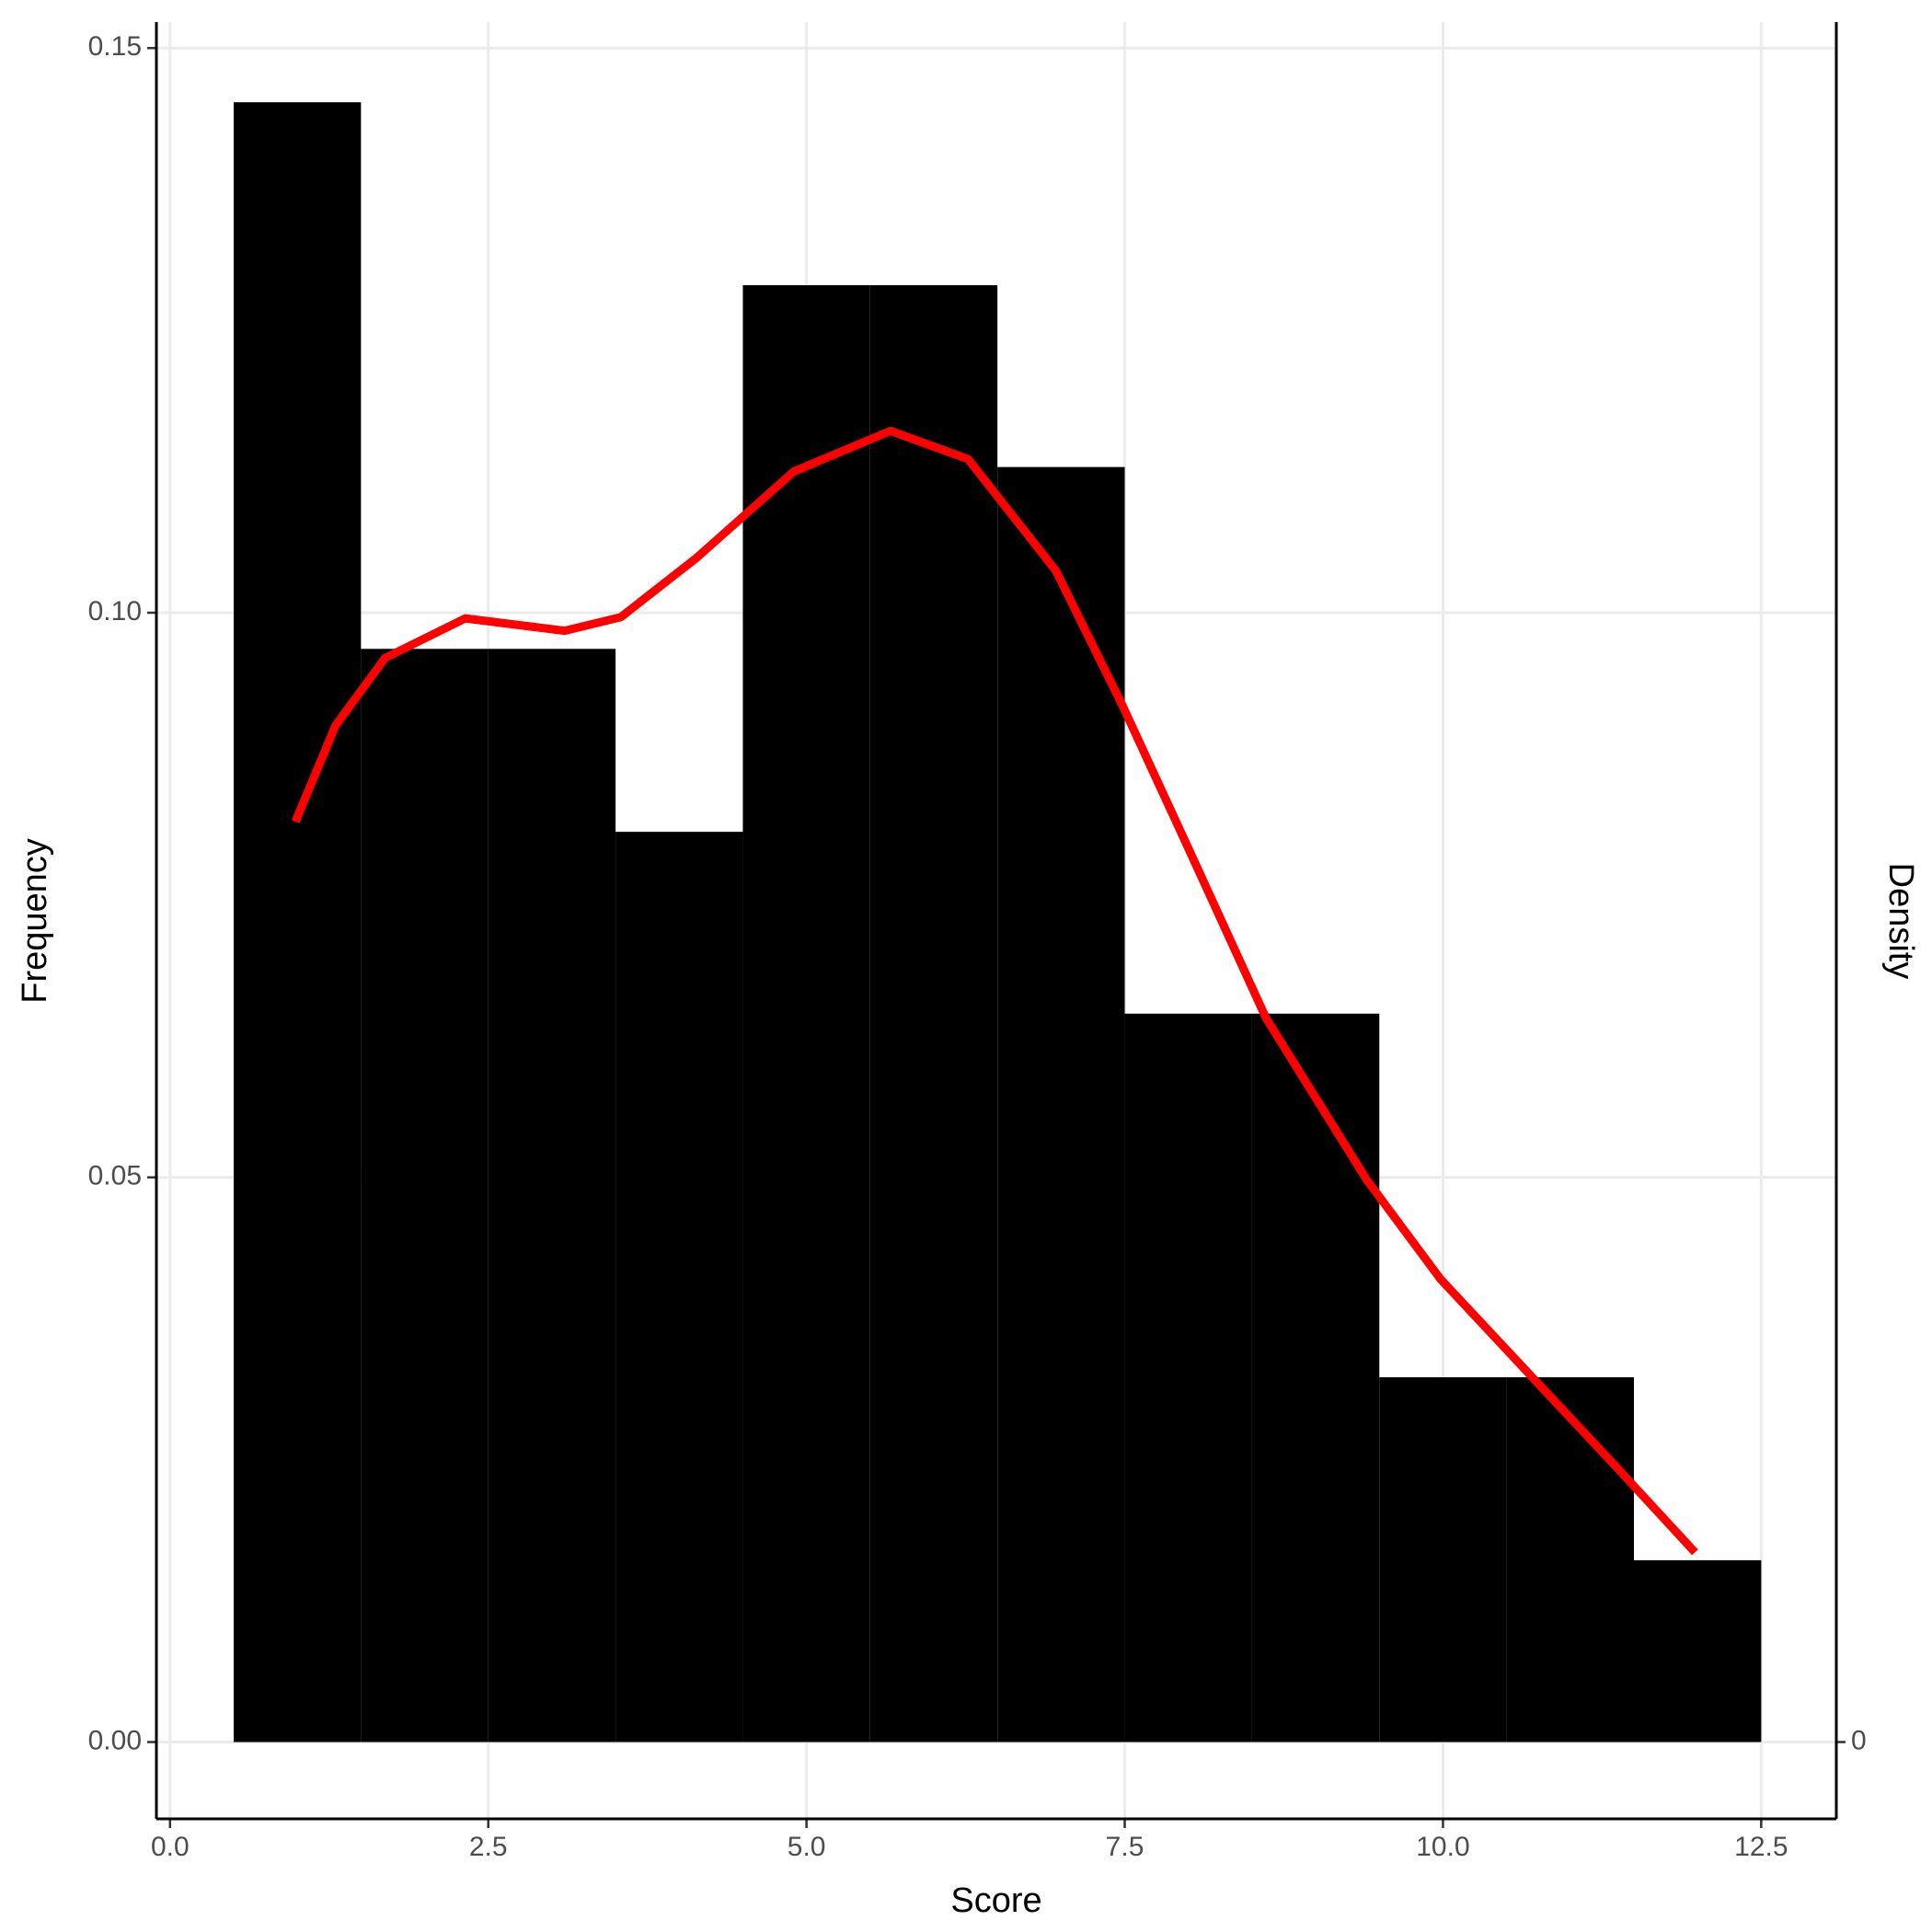 Image resolution: width=1932 pixels, height=1932 pixels. Describe the element at coordinates (115, 1740) in the screenshot. I see `y-tick-label: 0.00` at that location.